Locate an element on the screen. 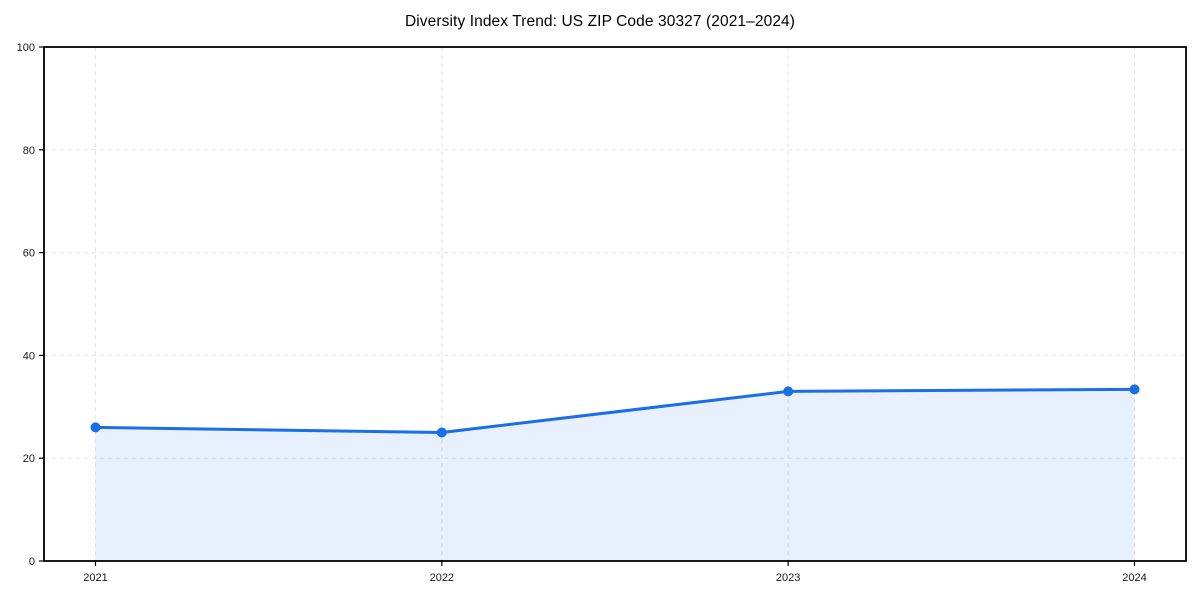 This screenshot has width=1200, height=600. x-tick-label: 2021 is located at coordinates (95, 578).